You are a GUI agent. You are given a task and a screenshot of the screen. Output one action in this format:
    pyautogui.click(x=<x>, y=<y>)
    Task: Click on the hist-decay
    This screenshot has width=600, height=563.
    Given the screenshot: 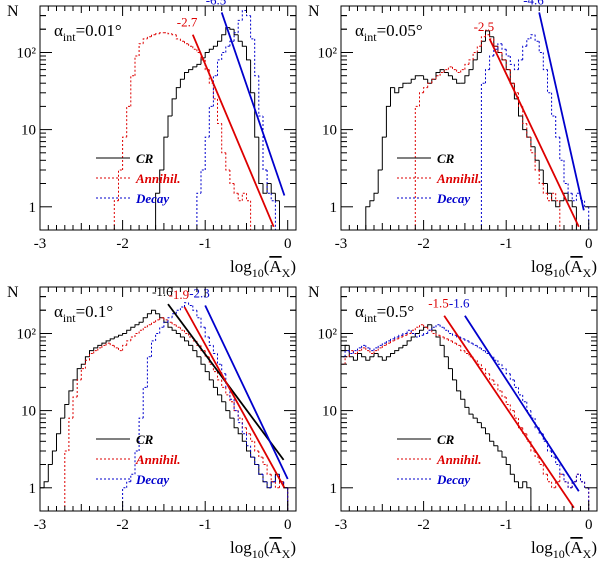 What is the action you would take?
    pyautogui.click(x=236, y=120)
    